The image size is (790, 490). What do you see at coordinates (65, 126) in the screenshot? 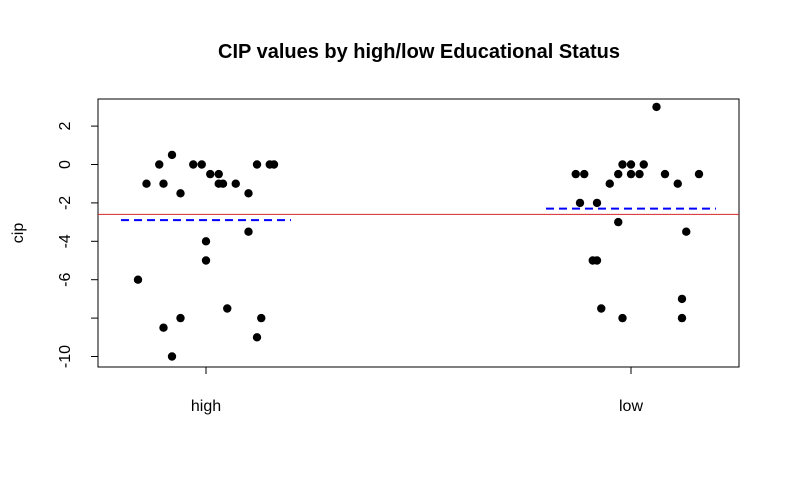
I see `y-tick-label: 2` at bounding box center [65, 126].